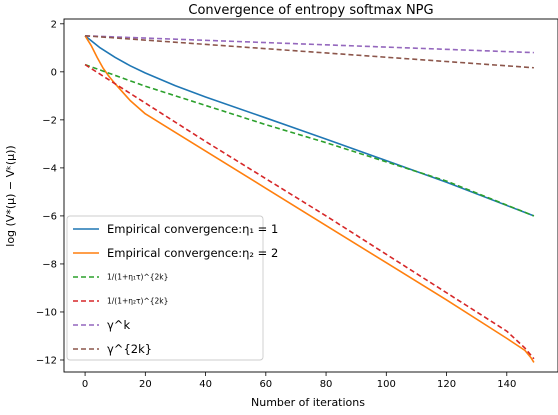 The width and height of the screenshot is (558, 415). I want to click on legend-label: Empirical convergence:η₁ = 1, so click(192, 229).